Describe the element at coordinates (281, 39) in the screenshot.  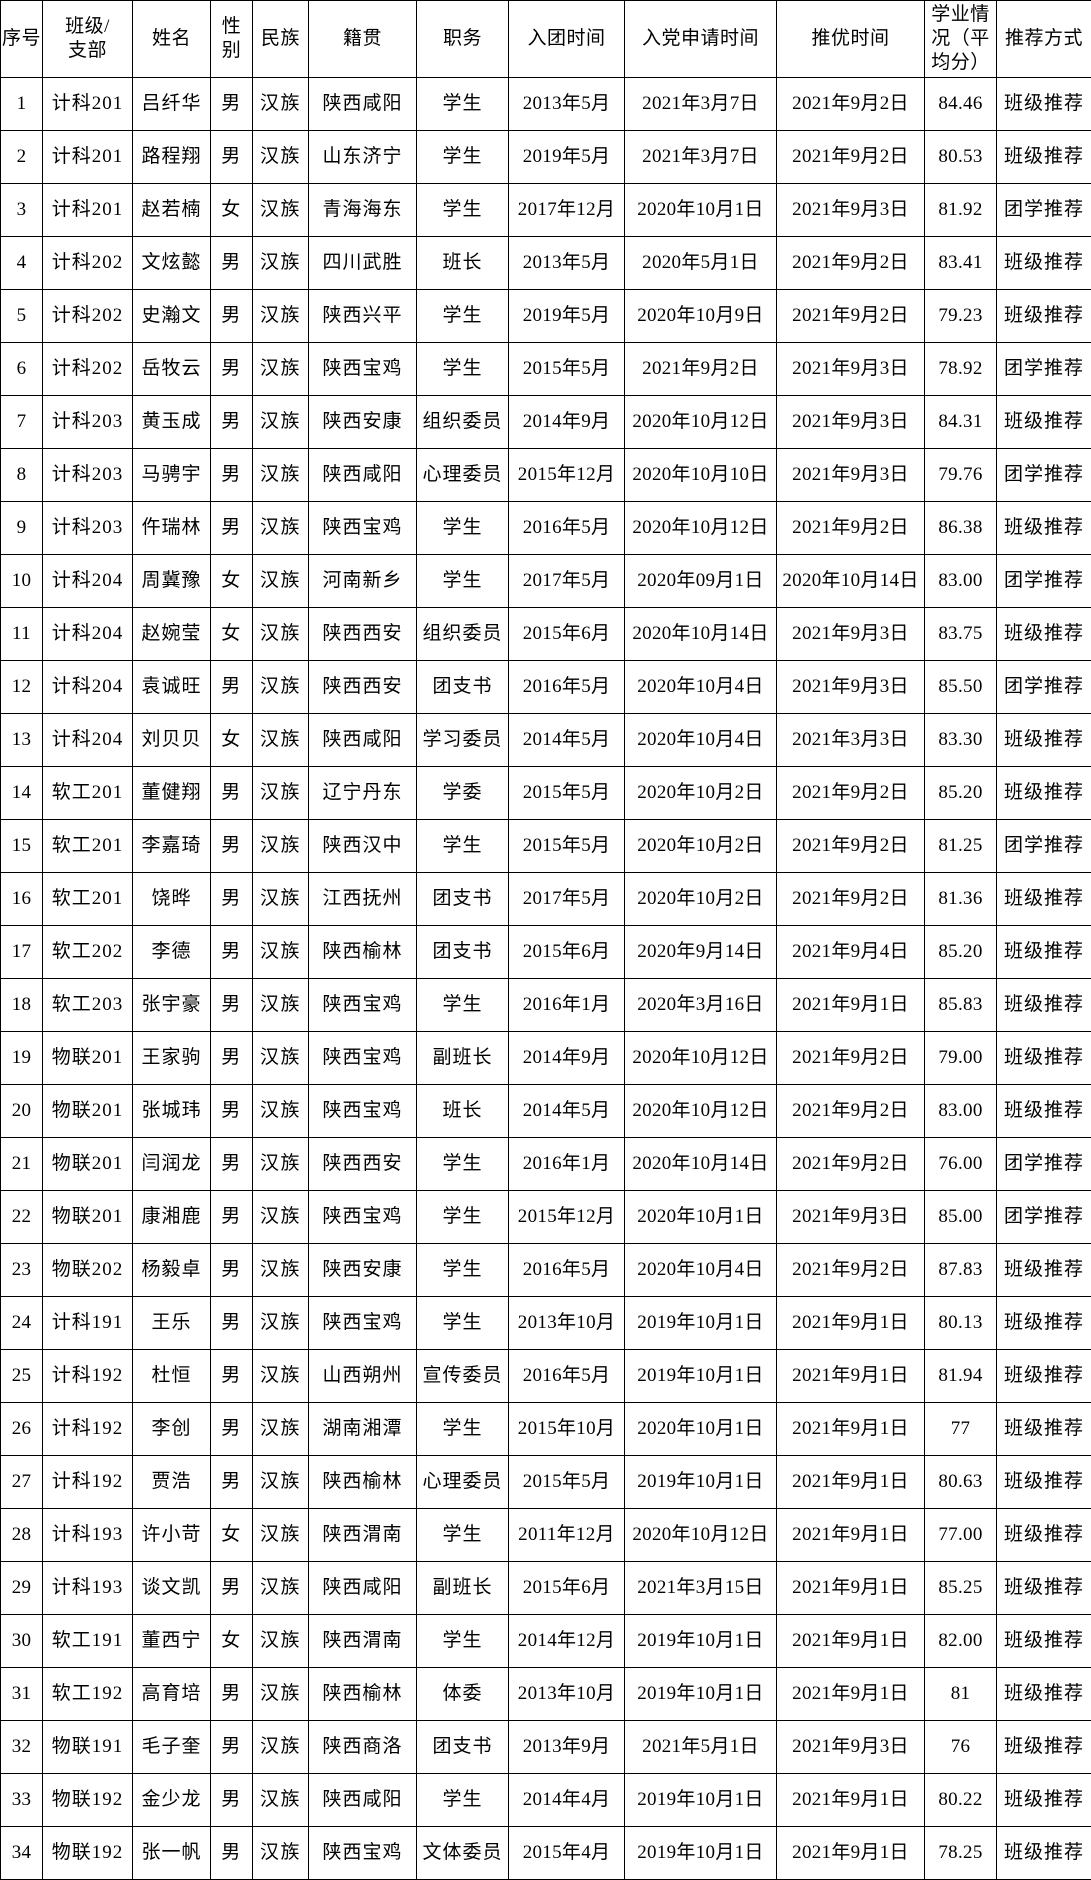
I see `column-header-ethnic: 民族` at that location.